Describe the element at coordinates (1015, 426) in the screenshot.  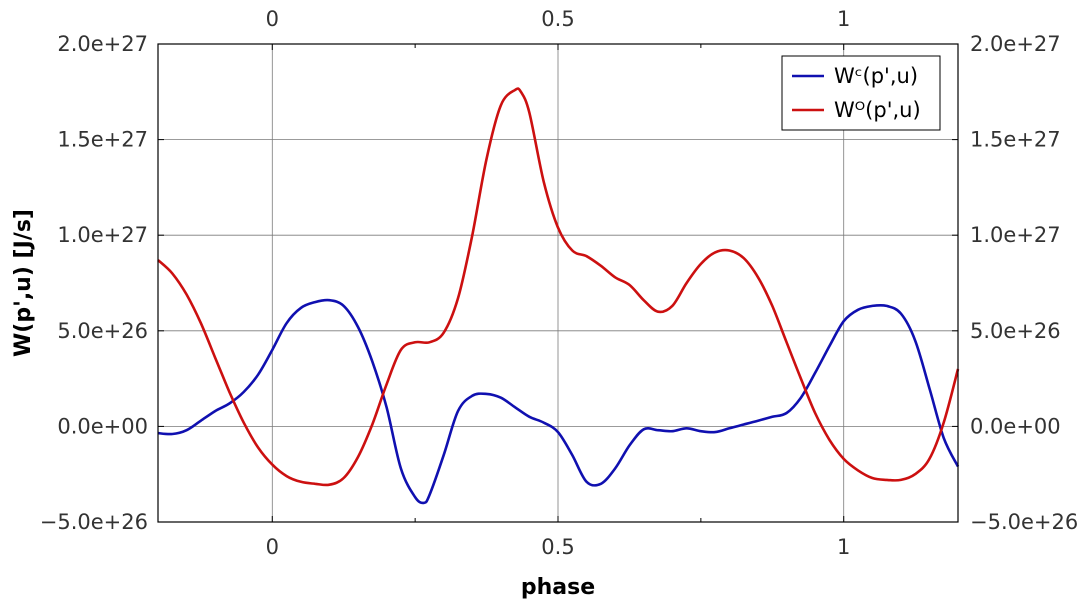
I see `y-tick-label-right: 0.0e+00` at that location.